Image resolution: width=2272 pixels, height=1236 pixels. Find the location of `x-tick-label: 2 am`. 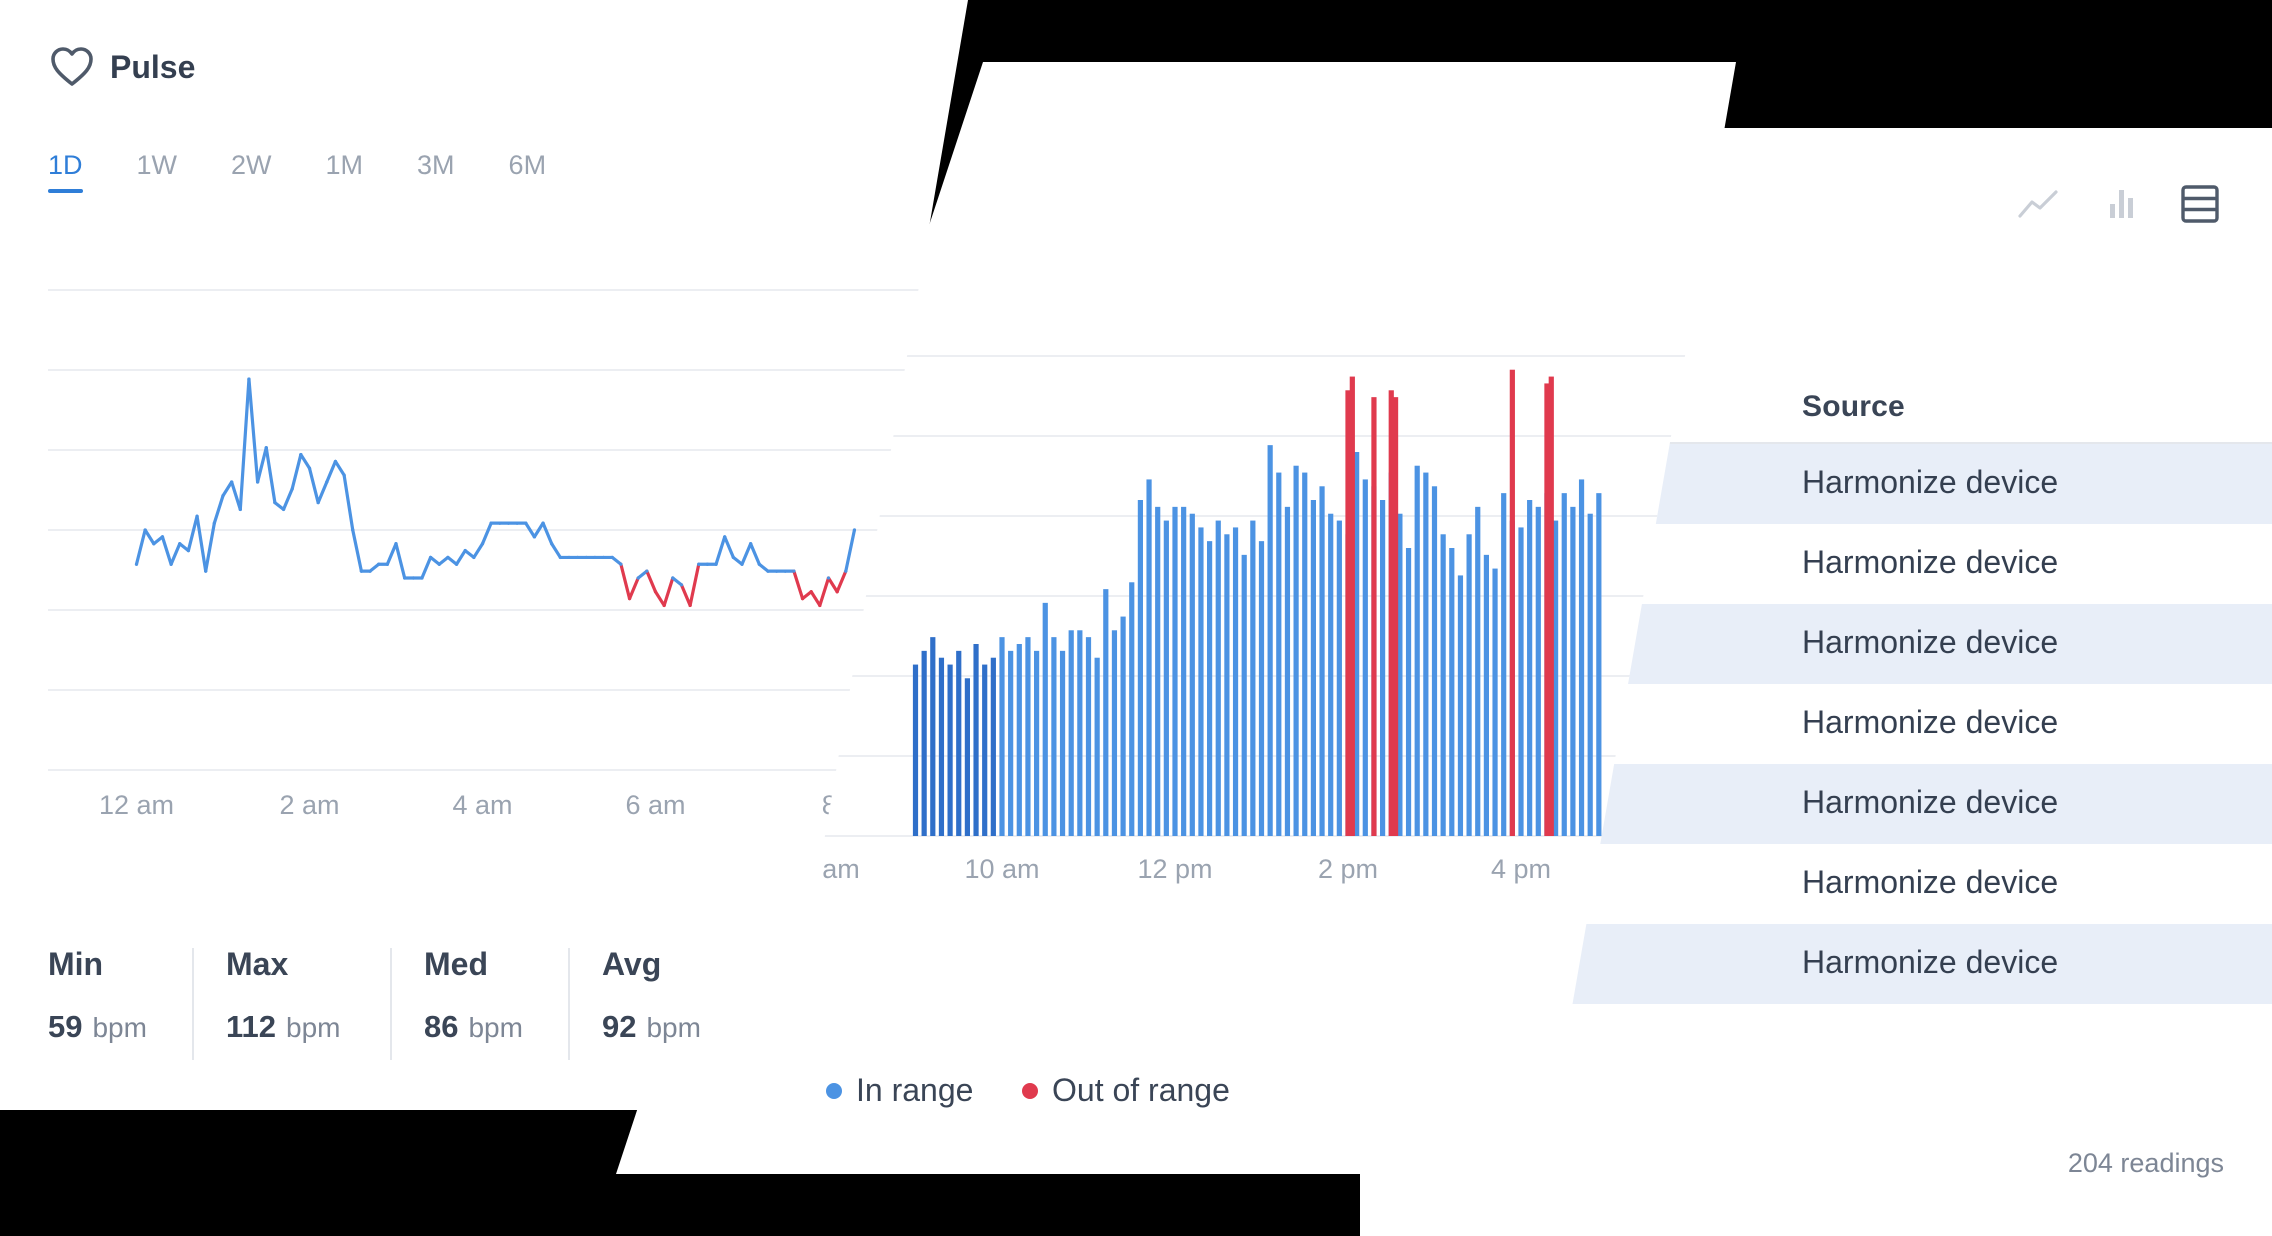

x-tick-label: 2 am is located at coordinates (309, 805).